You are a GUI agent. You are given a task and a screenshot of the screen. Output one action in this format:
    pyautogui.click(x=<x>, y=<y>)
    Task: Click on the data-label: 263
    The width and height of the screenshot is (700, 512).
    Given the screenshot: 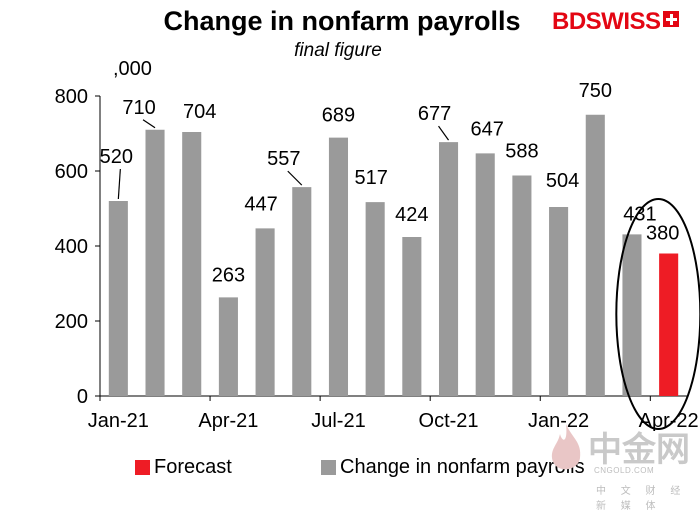 What is the action you would take?
    pyautogui.click(x=228, y=275)
    